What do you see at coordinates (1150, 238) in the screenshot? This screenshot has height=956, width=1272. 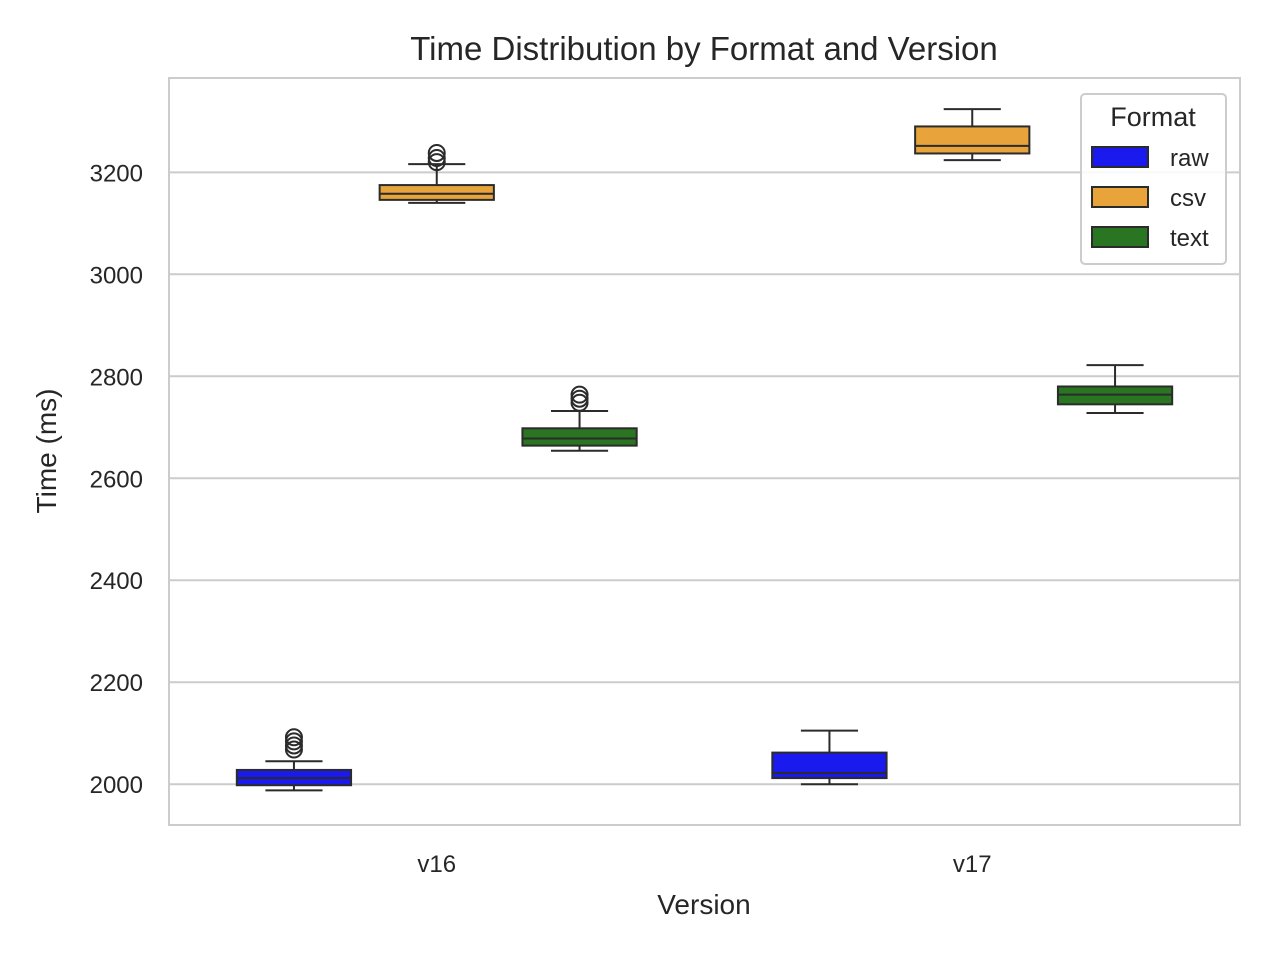 I see `legend-entry-text: text` at bounding box center [1150, 238].